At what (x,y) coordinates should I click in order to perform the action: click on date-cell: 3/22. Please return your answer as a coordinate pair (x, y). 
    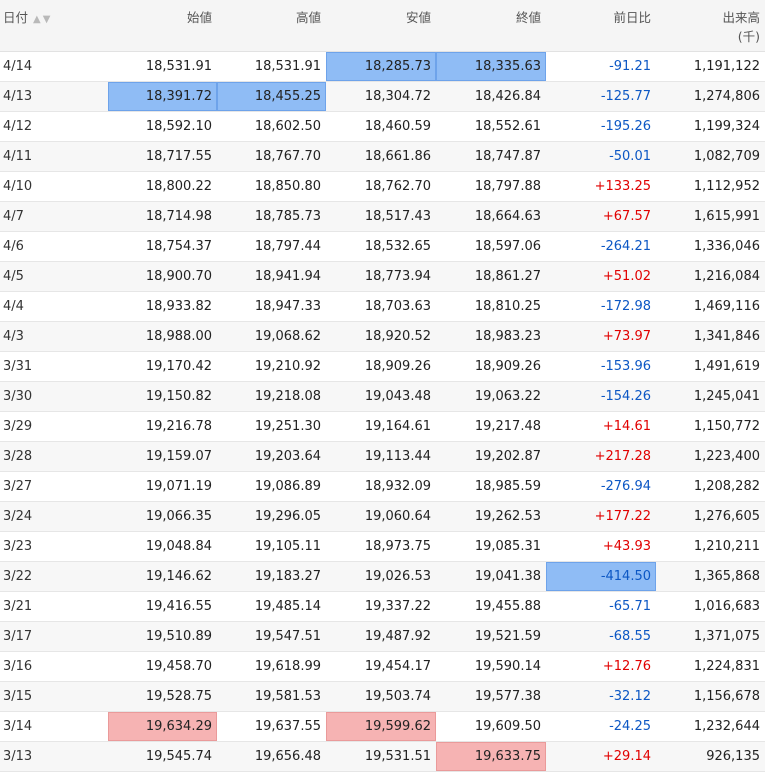
    Looking at the image, I should click on (54, 576).